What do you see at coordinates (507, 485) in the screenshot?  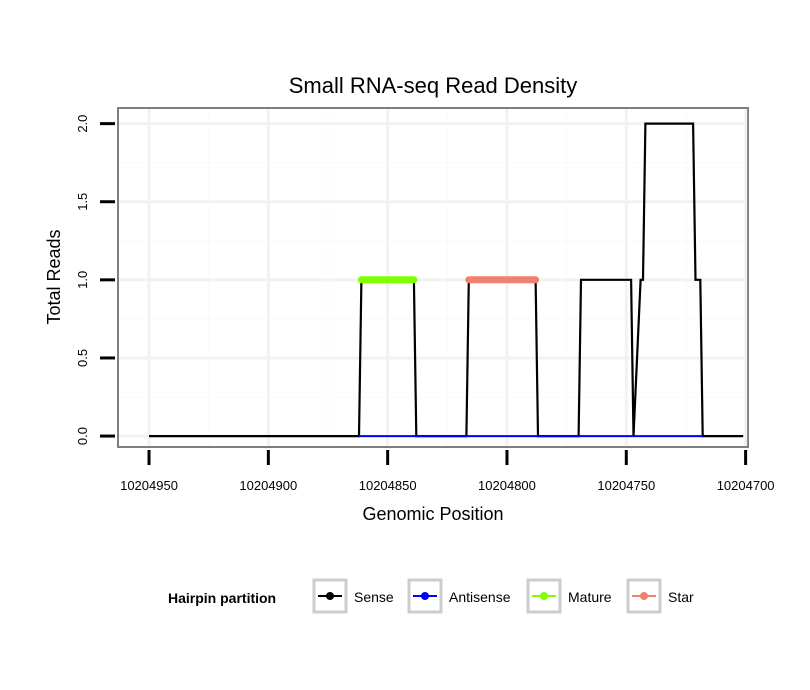 I see `x-tick-label: 10204800` at bounding box center [507, 485].